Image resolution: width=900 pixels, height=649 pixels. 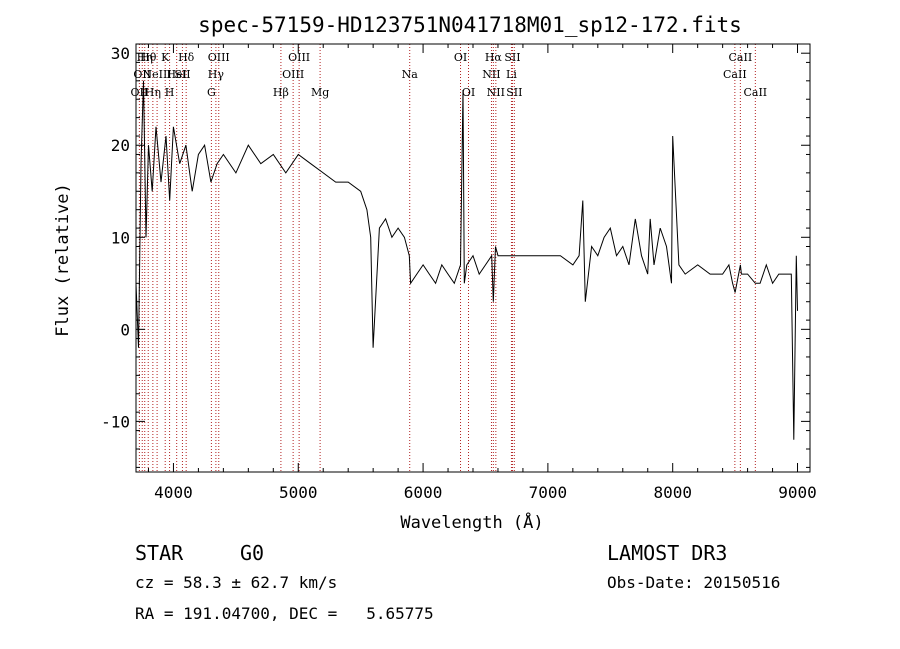 What do you see at coordinates (115, 421) in the screenshot?
I see `y-tick-label-0: -10` at bounding box center [115, 421].